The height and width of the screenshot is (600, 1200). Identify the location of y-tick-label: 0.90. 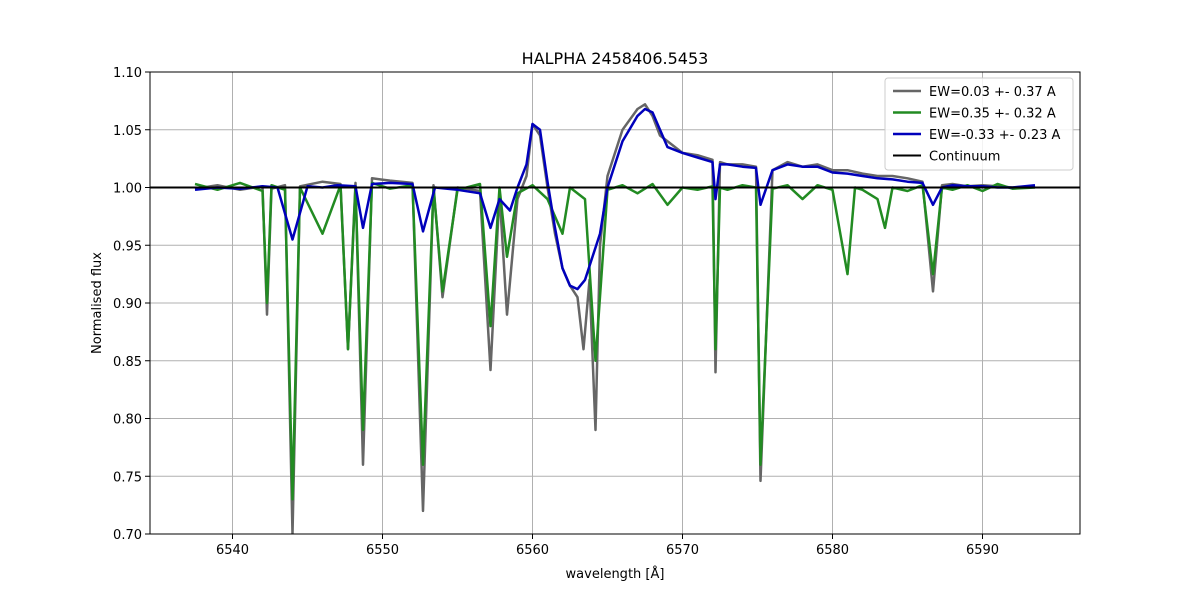
(127, 304).